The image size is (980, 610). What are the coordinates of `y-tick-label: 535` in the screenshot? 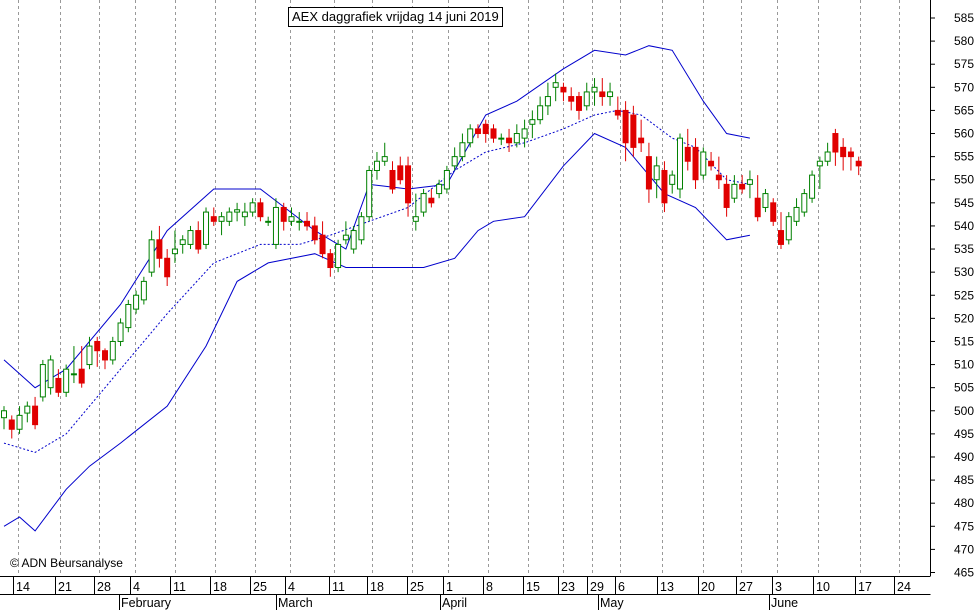 It's located at (964, 249).